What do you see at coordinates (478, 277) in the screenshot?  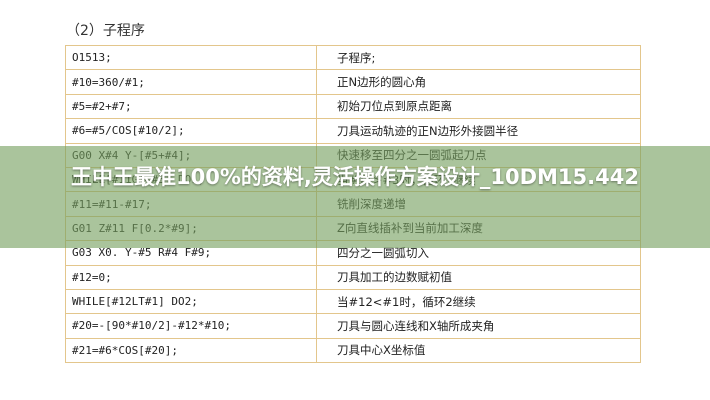 I see `description-cell: 刀具加工的边数赋初值` at bounding box center [478, 277].